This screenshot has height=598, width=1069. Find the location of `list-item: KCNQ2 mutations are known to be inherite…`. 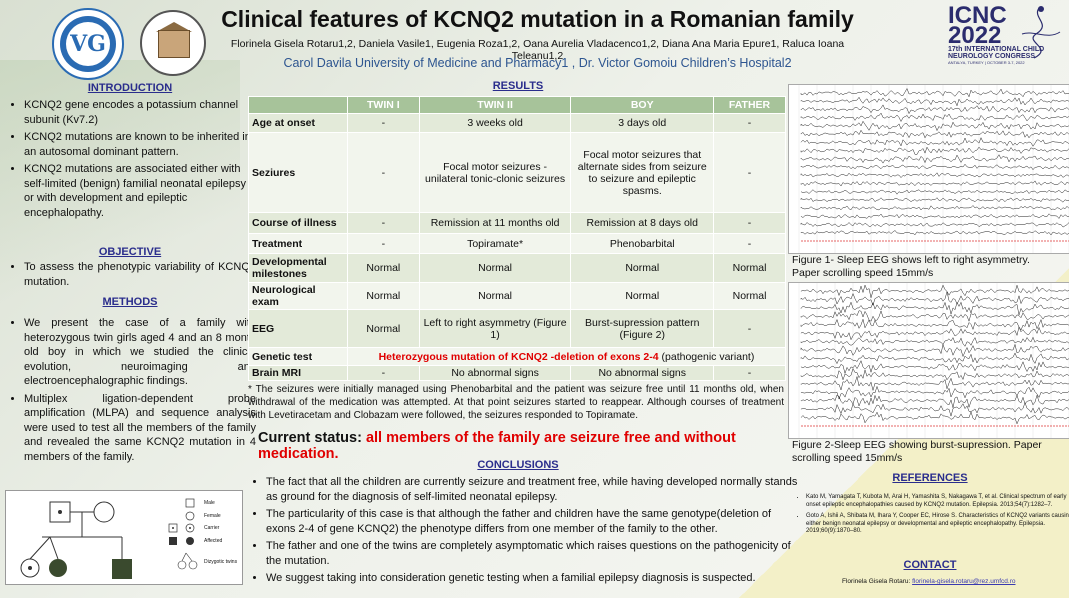

list-item: KCNQ2 mutations are known to be inherite… is located at coordinates (138, 144).